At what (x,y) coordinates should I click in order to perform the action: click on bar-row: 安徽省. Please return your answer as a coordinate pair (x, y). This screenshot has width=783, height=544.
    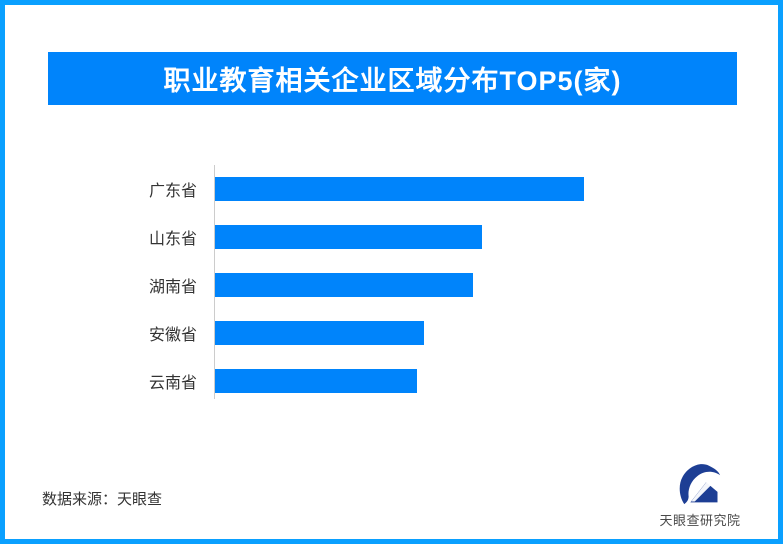
    Looking at the image, I should click on (368, 333).